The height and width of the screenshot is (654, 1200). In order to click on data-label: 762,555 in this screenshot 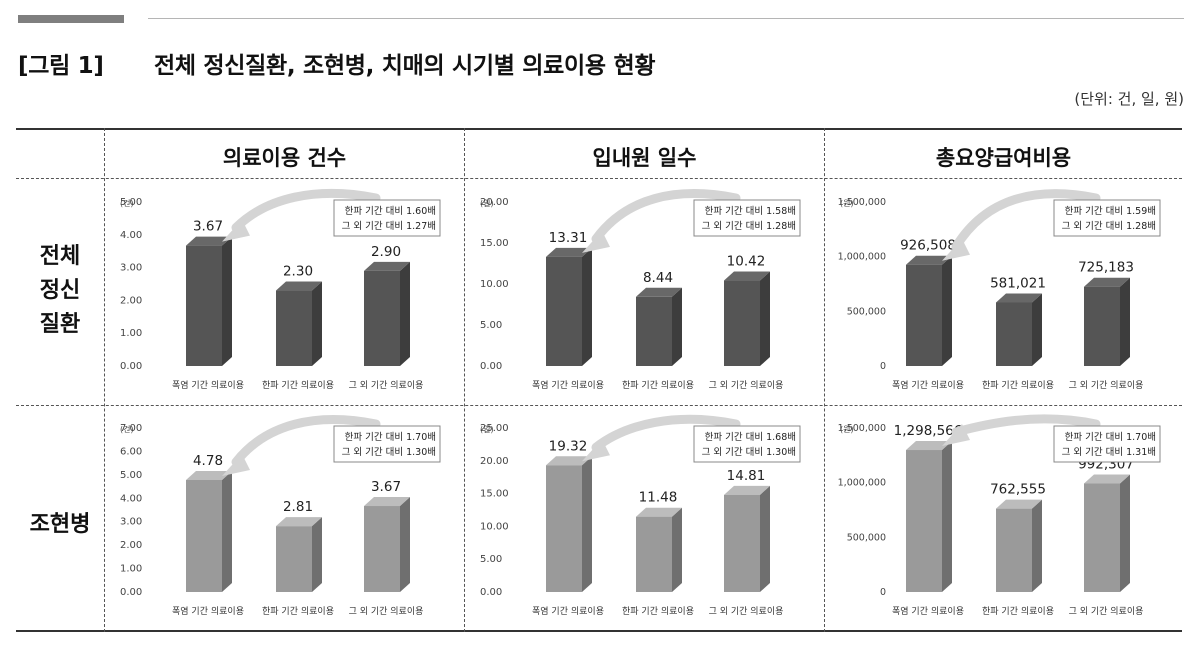, I will do `click(1018, 490)`.